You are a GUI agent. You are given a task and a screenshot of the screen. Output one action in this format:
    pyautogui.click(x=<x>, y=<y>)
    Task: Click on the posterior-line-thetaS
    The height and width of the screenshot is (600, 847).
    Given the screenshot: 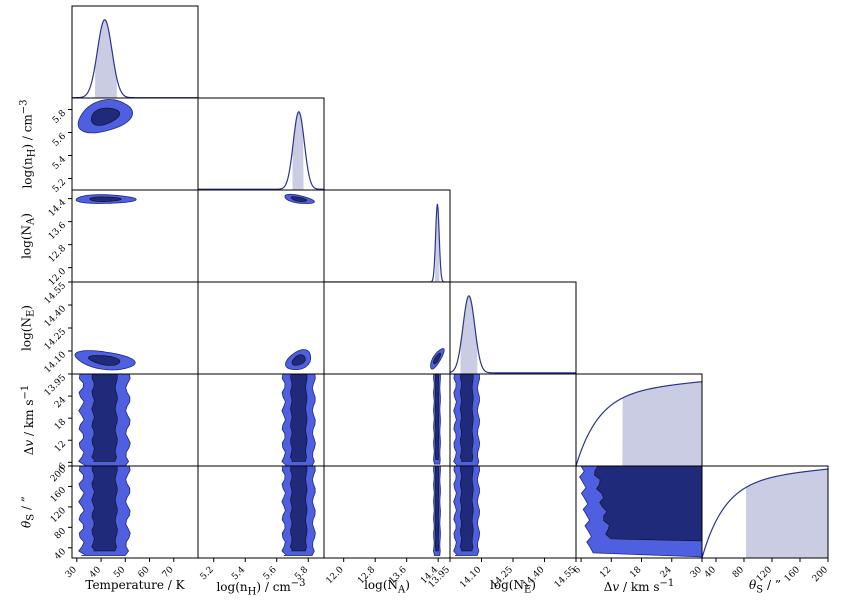 What is the action you would take?
    pyautogui.click(x=765, y=513)
    